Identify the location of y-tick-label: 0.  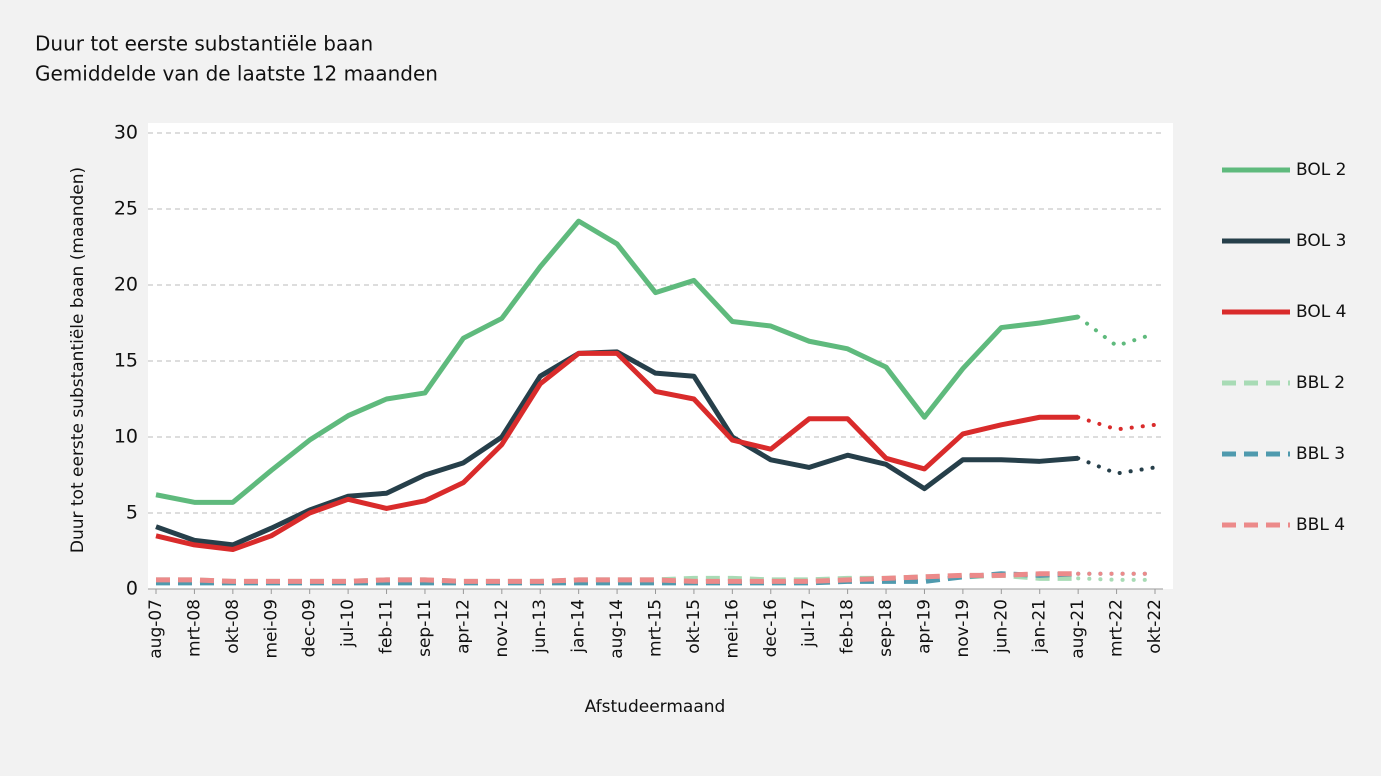
(132, 589).